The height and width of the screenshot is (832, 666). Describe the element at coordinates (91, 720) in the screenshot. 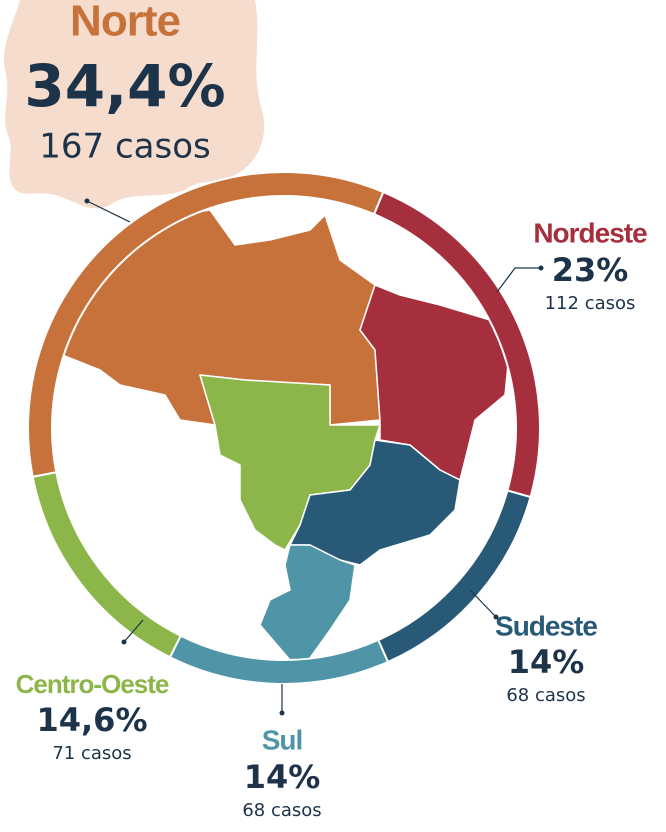

I see `region-percent: 14,6%` at that location.